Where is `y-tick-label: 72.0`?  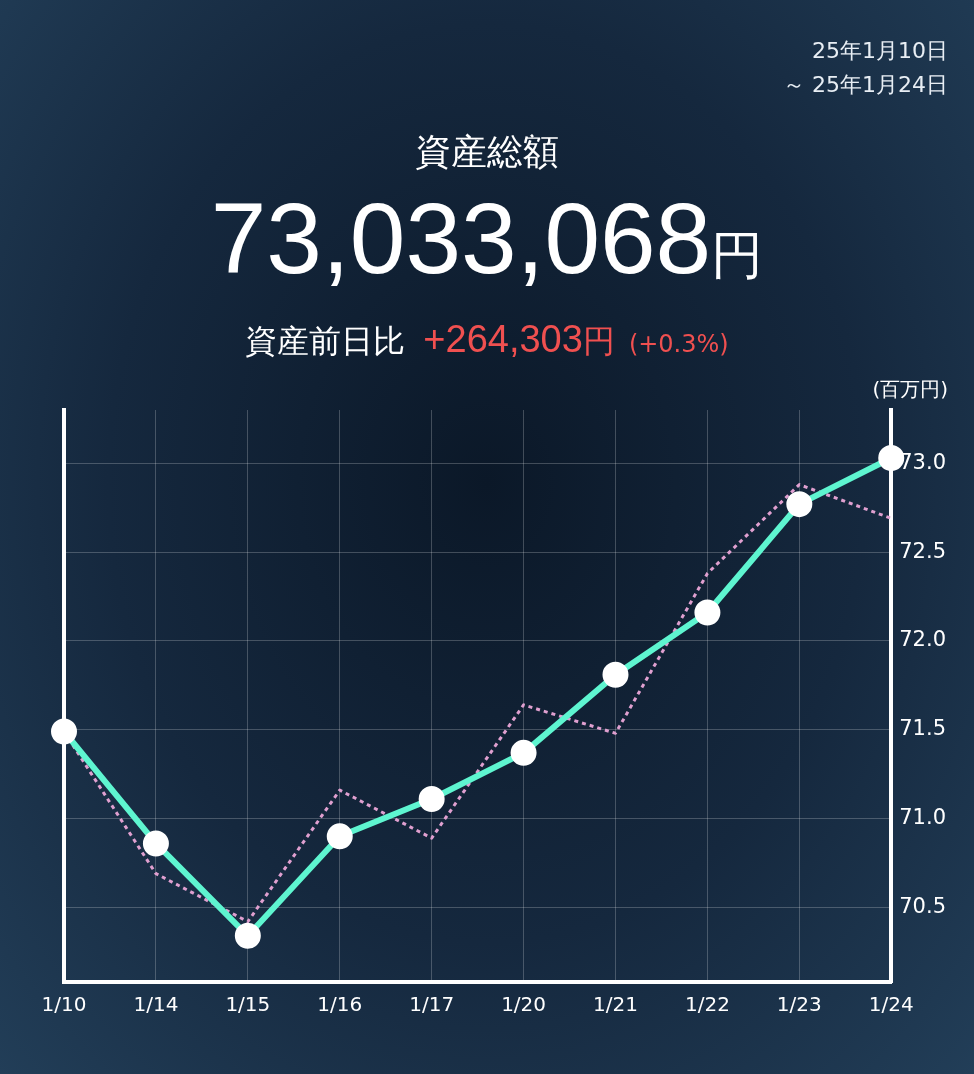
y-tick-label: 72.0 is located at coordinates (923, 639).